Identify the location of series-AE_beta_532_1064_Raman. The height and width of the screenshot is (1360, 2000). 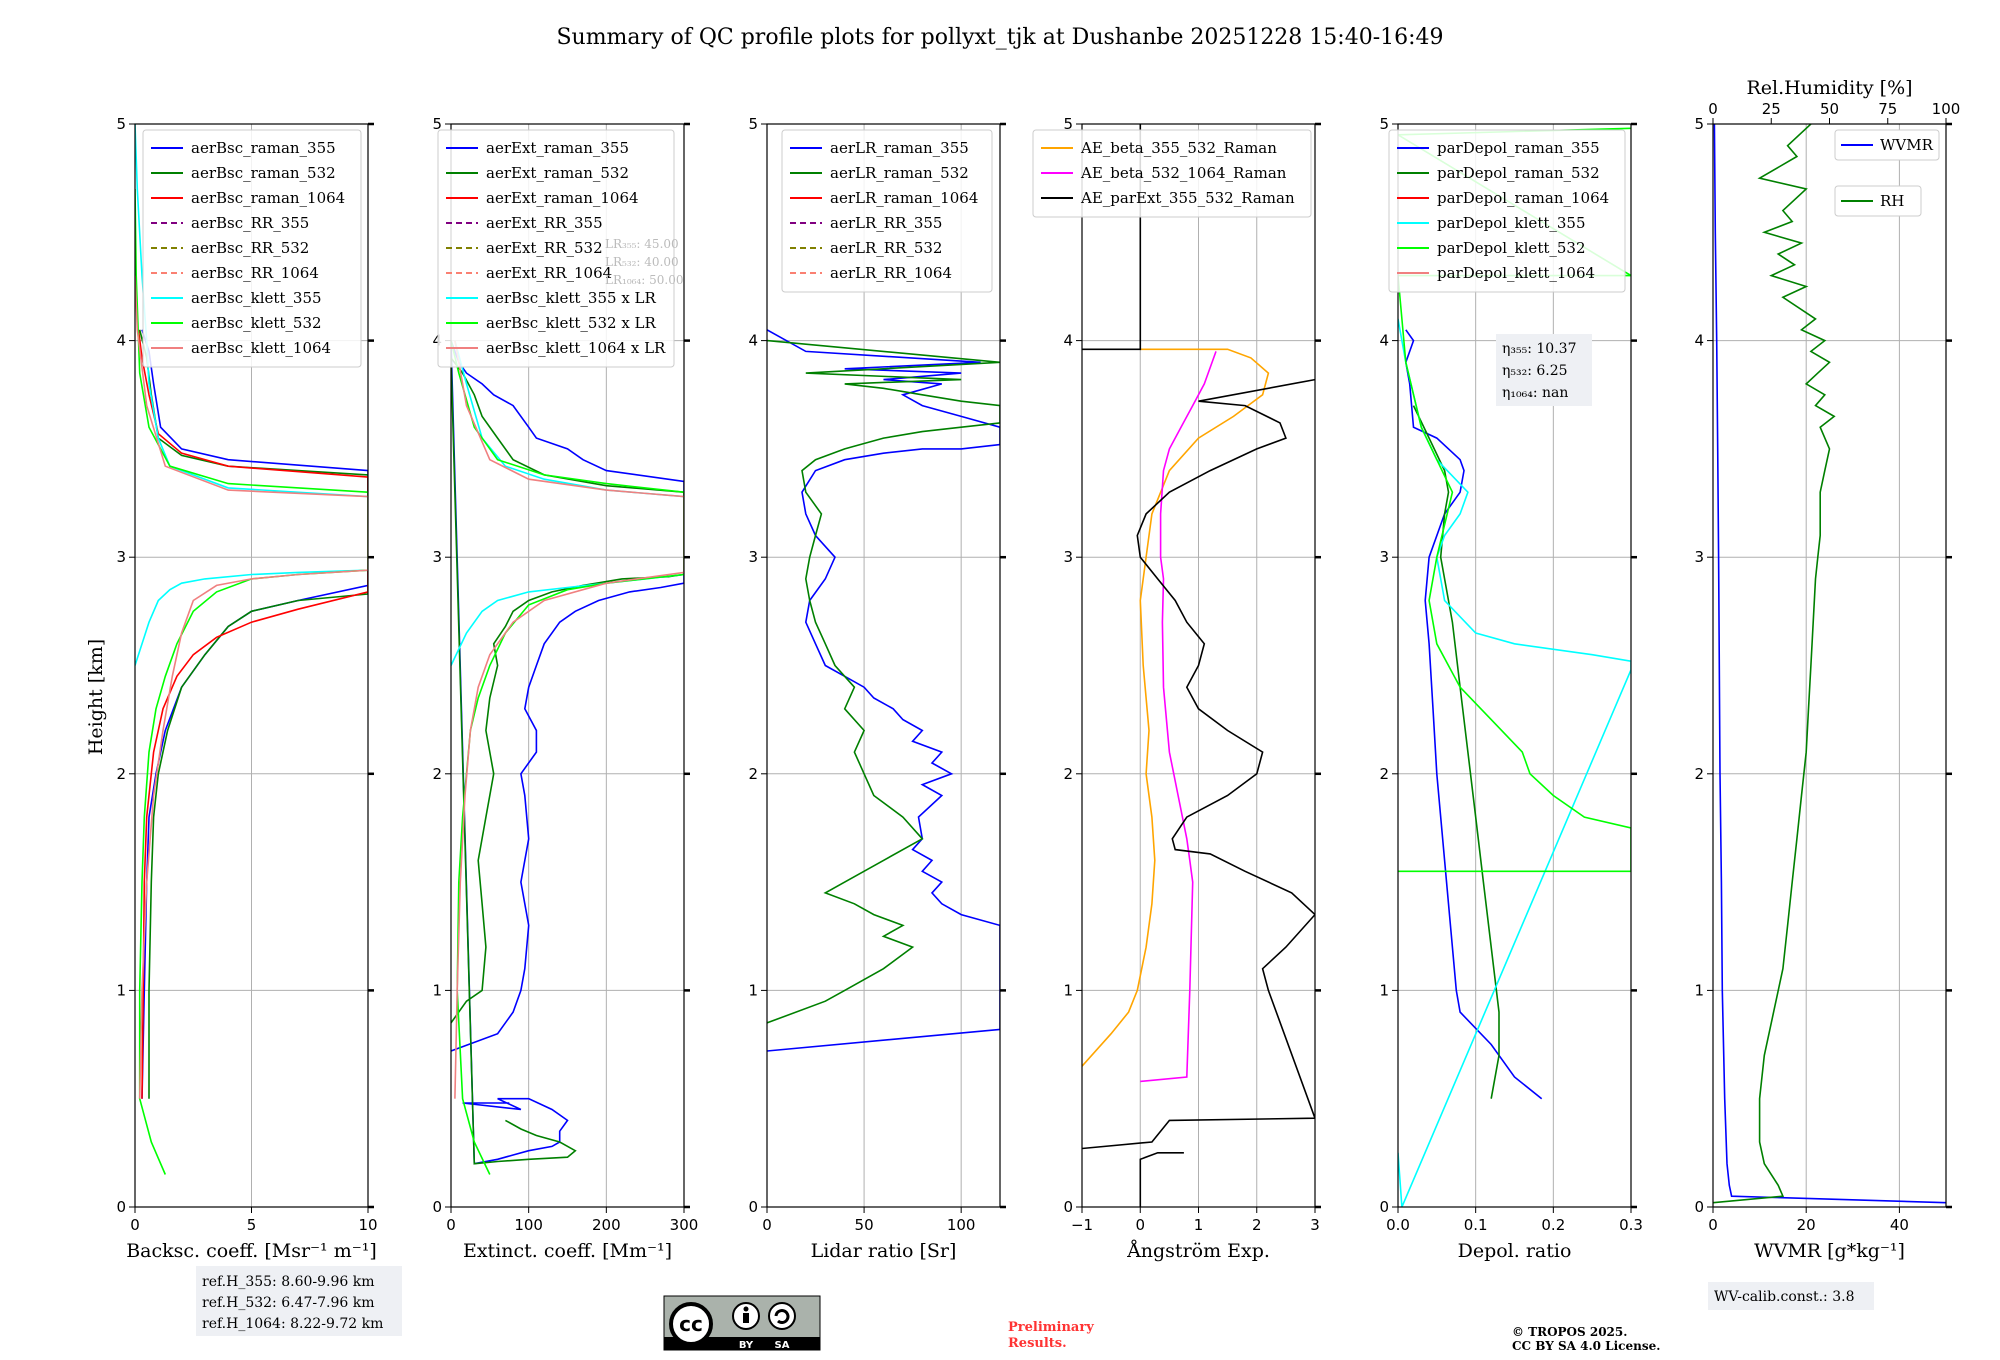
(1178, 717).